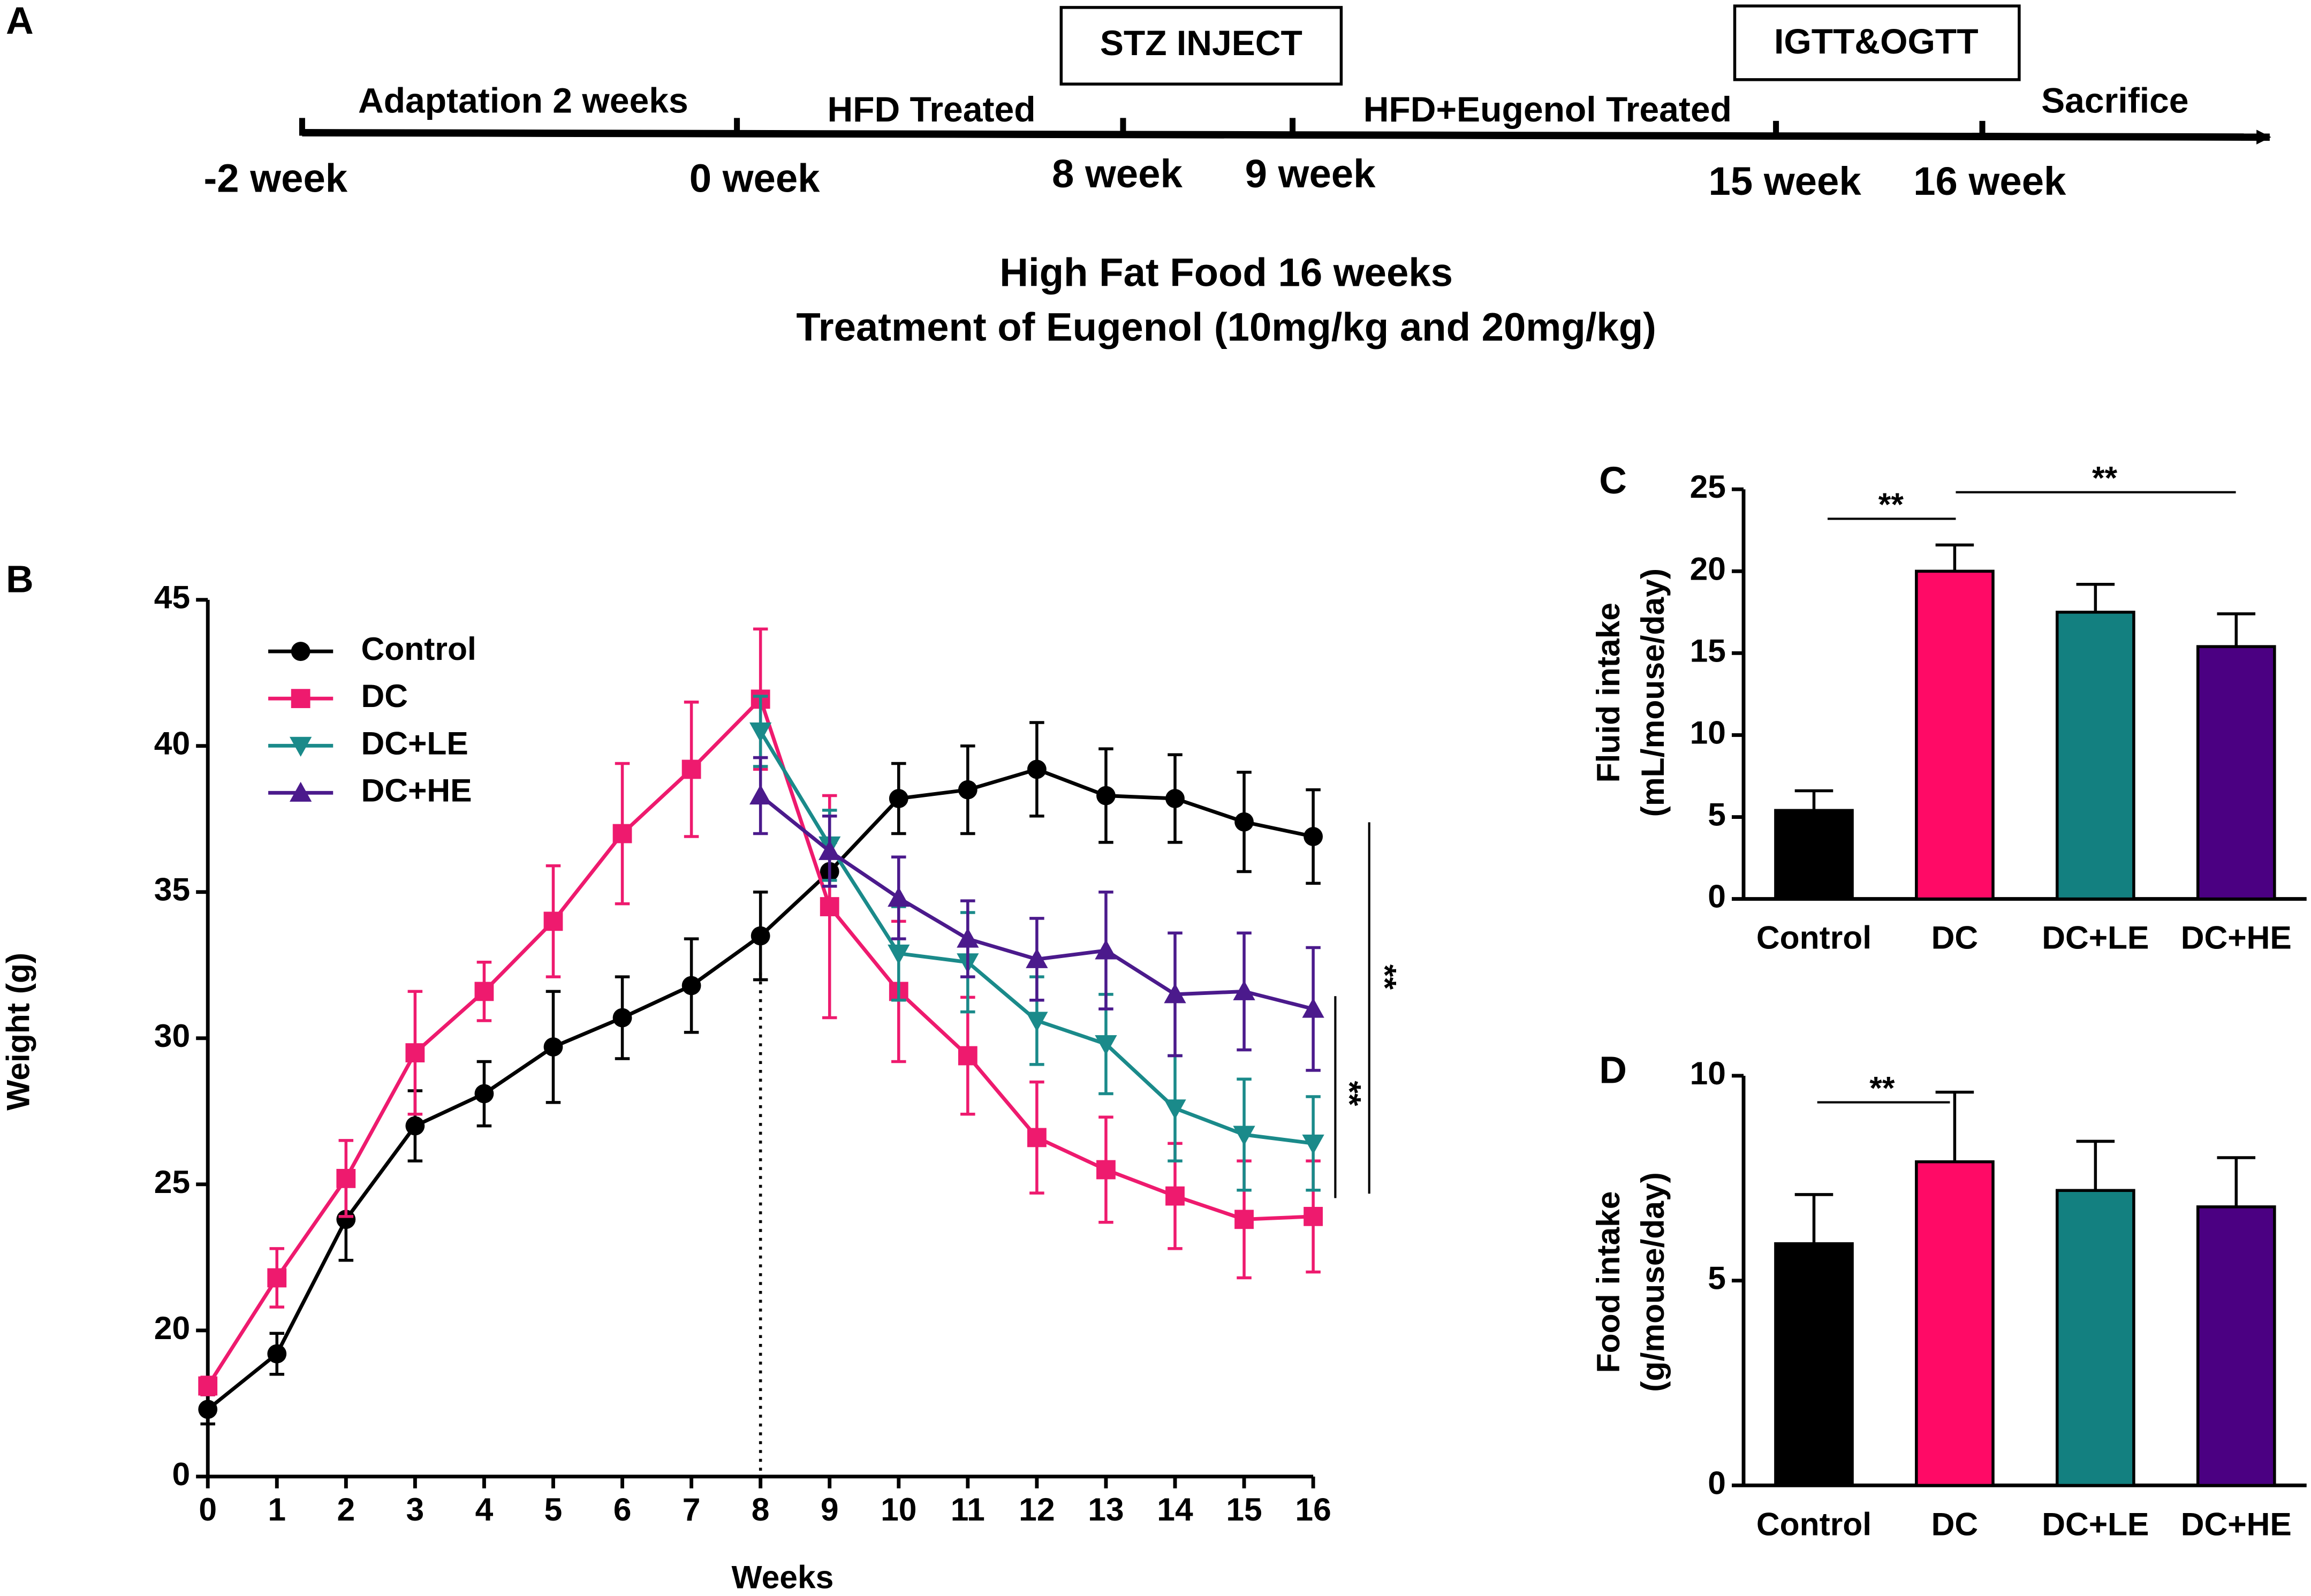 The image size is (2311, 1596). Describe the element at coordinates (1313, 1509) in the screenshot. I see `x-tick-label: 16` at that location.